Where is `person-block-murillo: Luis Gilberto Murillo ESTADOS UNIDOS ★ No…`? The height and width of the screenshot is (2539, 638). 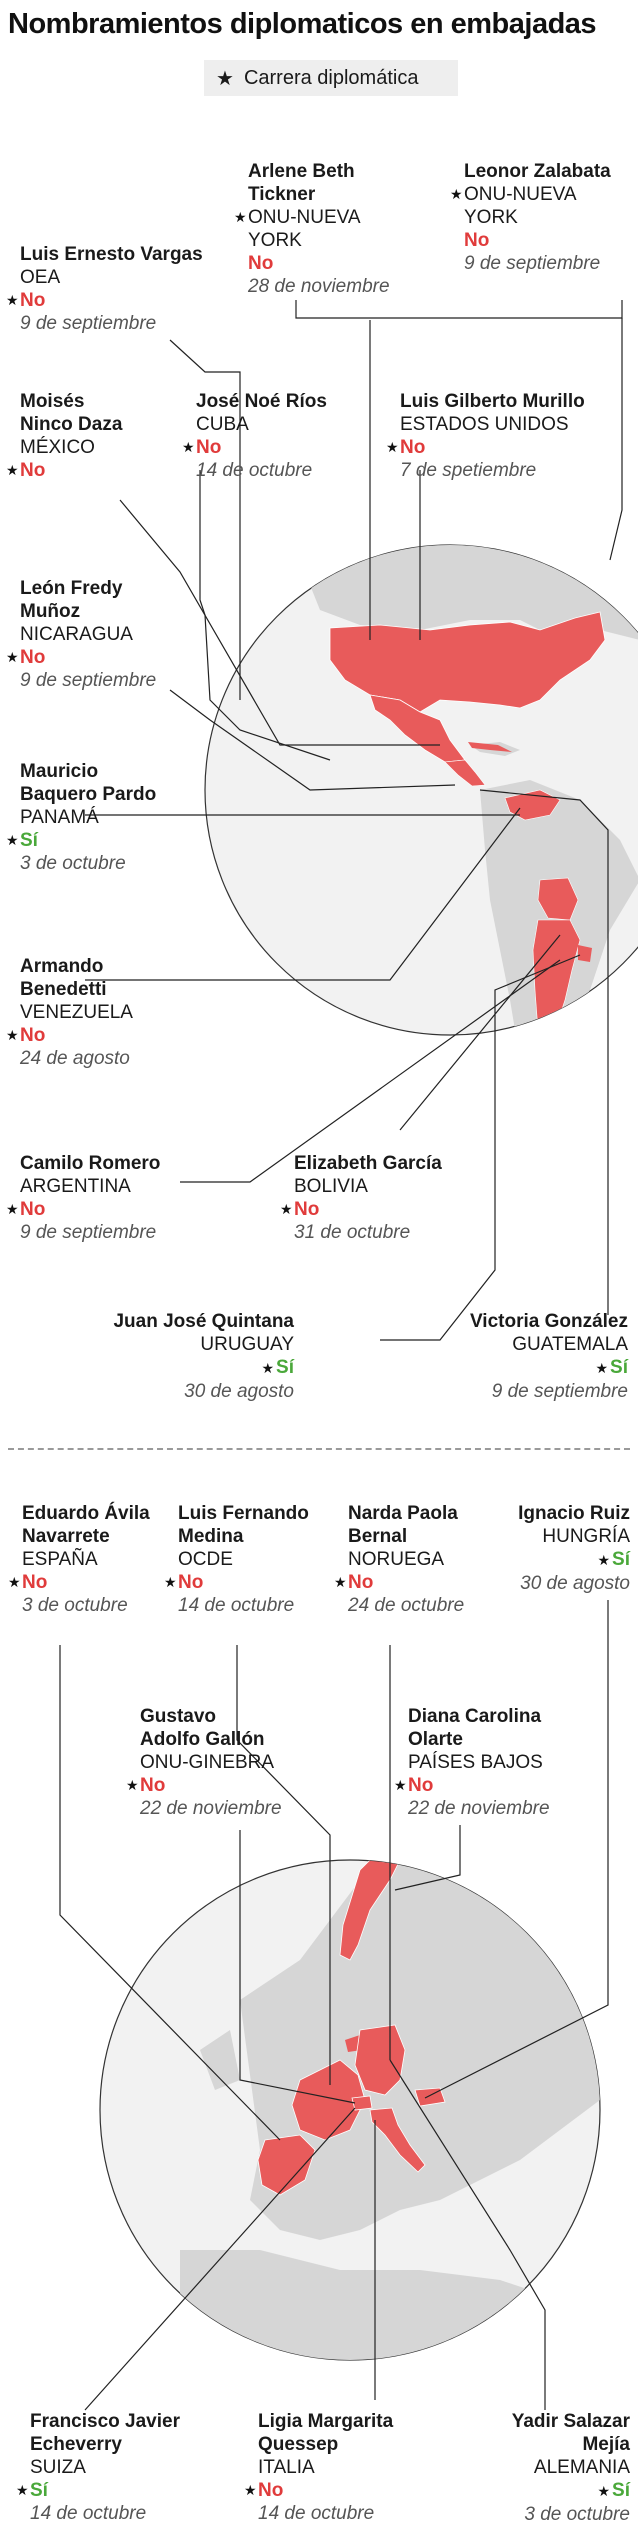 person-block-murillo: Luis Gilberto Murillo ESTADOS UNIDOS ★ No… is located at coordinates (485, 436).